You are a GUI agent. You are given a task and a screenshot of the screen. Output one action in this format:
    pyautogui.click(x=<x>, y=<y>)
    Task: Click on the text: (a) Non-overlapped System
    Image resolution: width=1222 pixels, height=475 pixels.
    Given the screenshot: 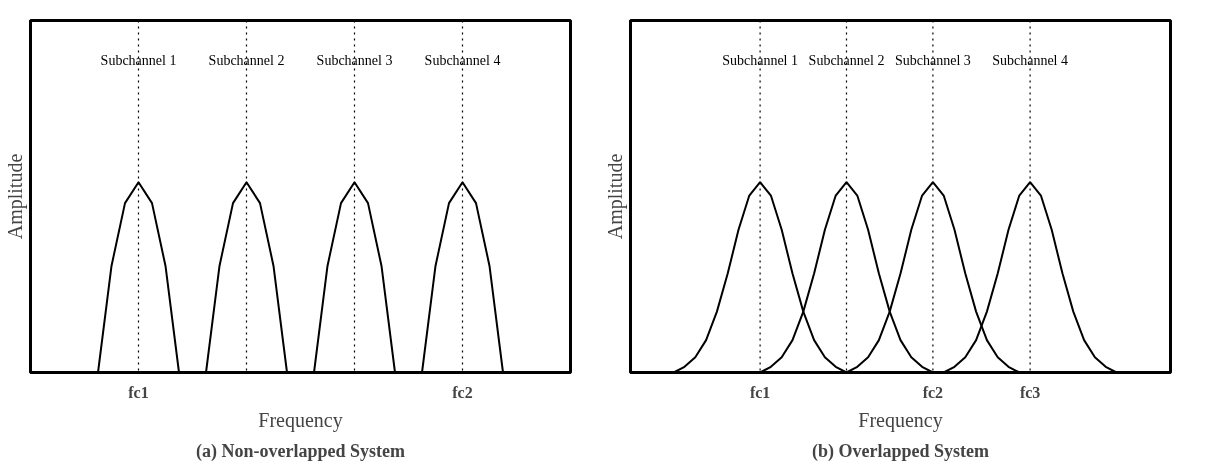 What is the action you would take?
    pyautogui.click(x=301, y=451)
    